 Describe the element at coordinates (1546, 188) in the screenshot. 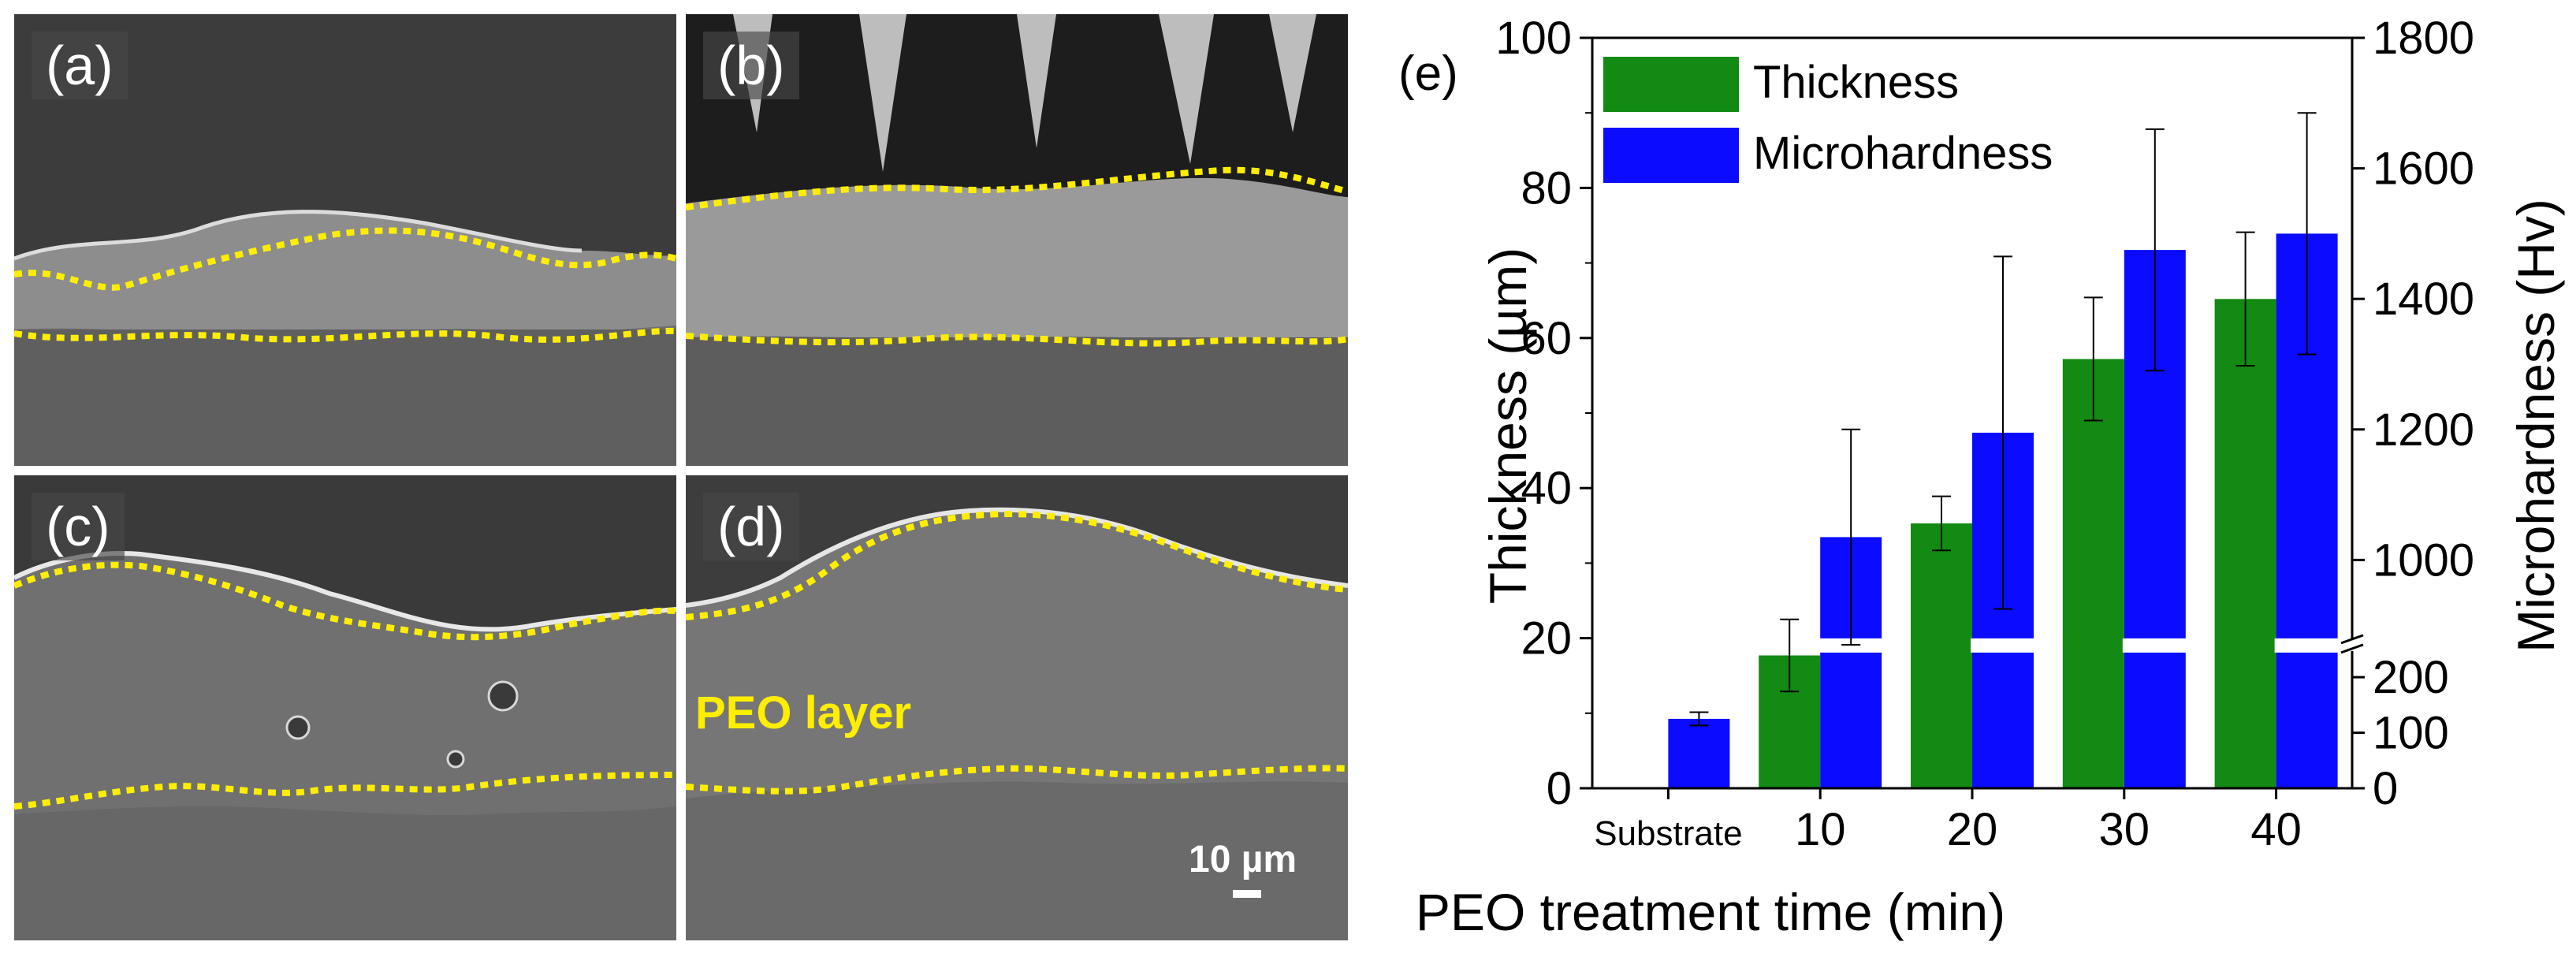

I see `y-tick-label-4: 80` at that location.